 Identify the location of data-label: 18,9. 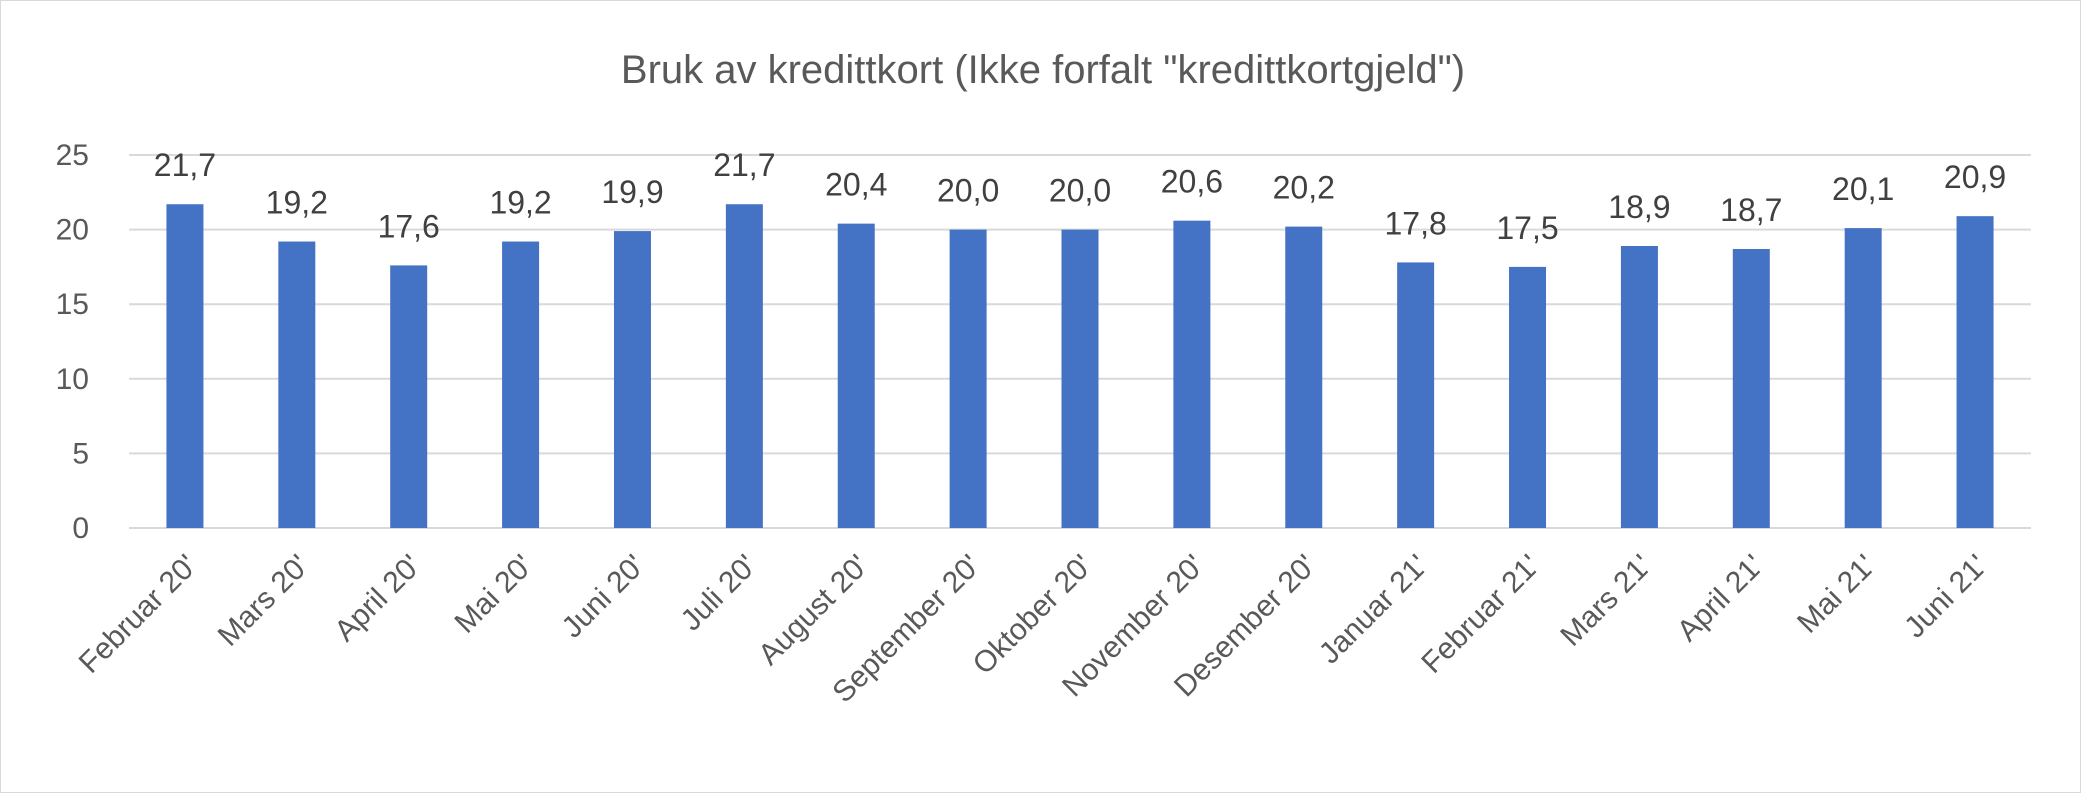
(1639, 207).